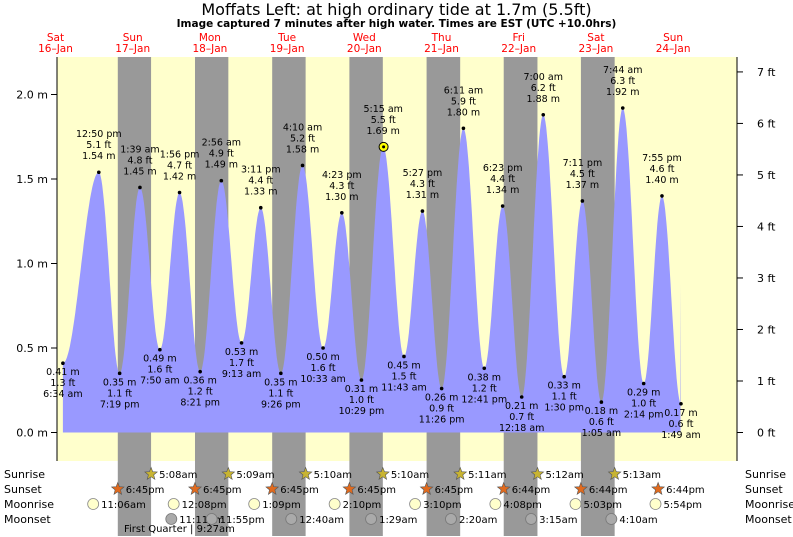 Image resolution: width=793 pixels, height=537 pixels. Describe the element at coordinates (766, 123) in the screenshot. I see `right-tick-label: 6 ft` at that location.